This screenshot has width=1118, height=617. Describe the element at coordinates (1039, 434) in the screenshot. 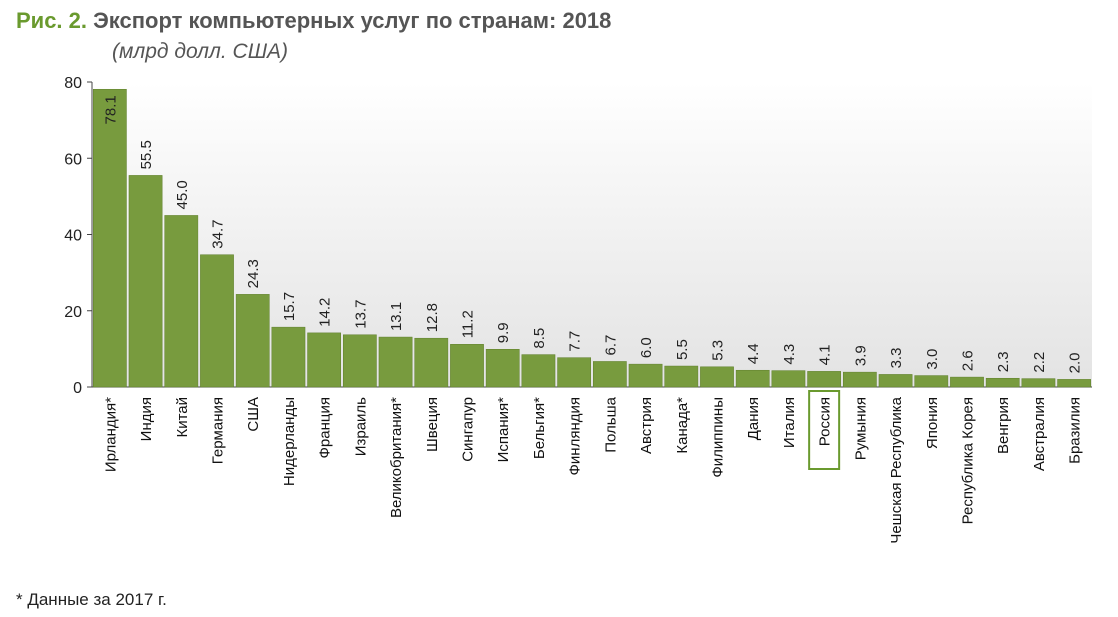

I see `x-tick-label: Австралия` at that location.